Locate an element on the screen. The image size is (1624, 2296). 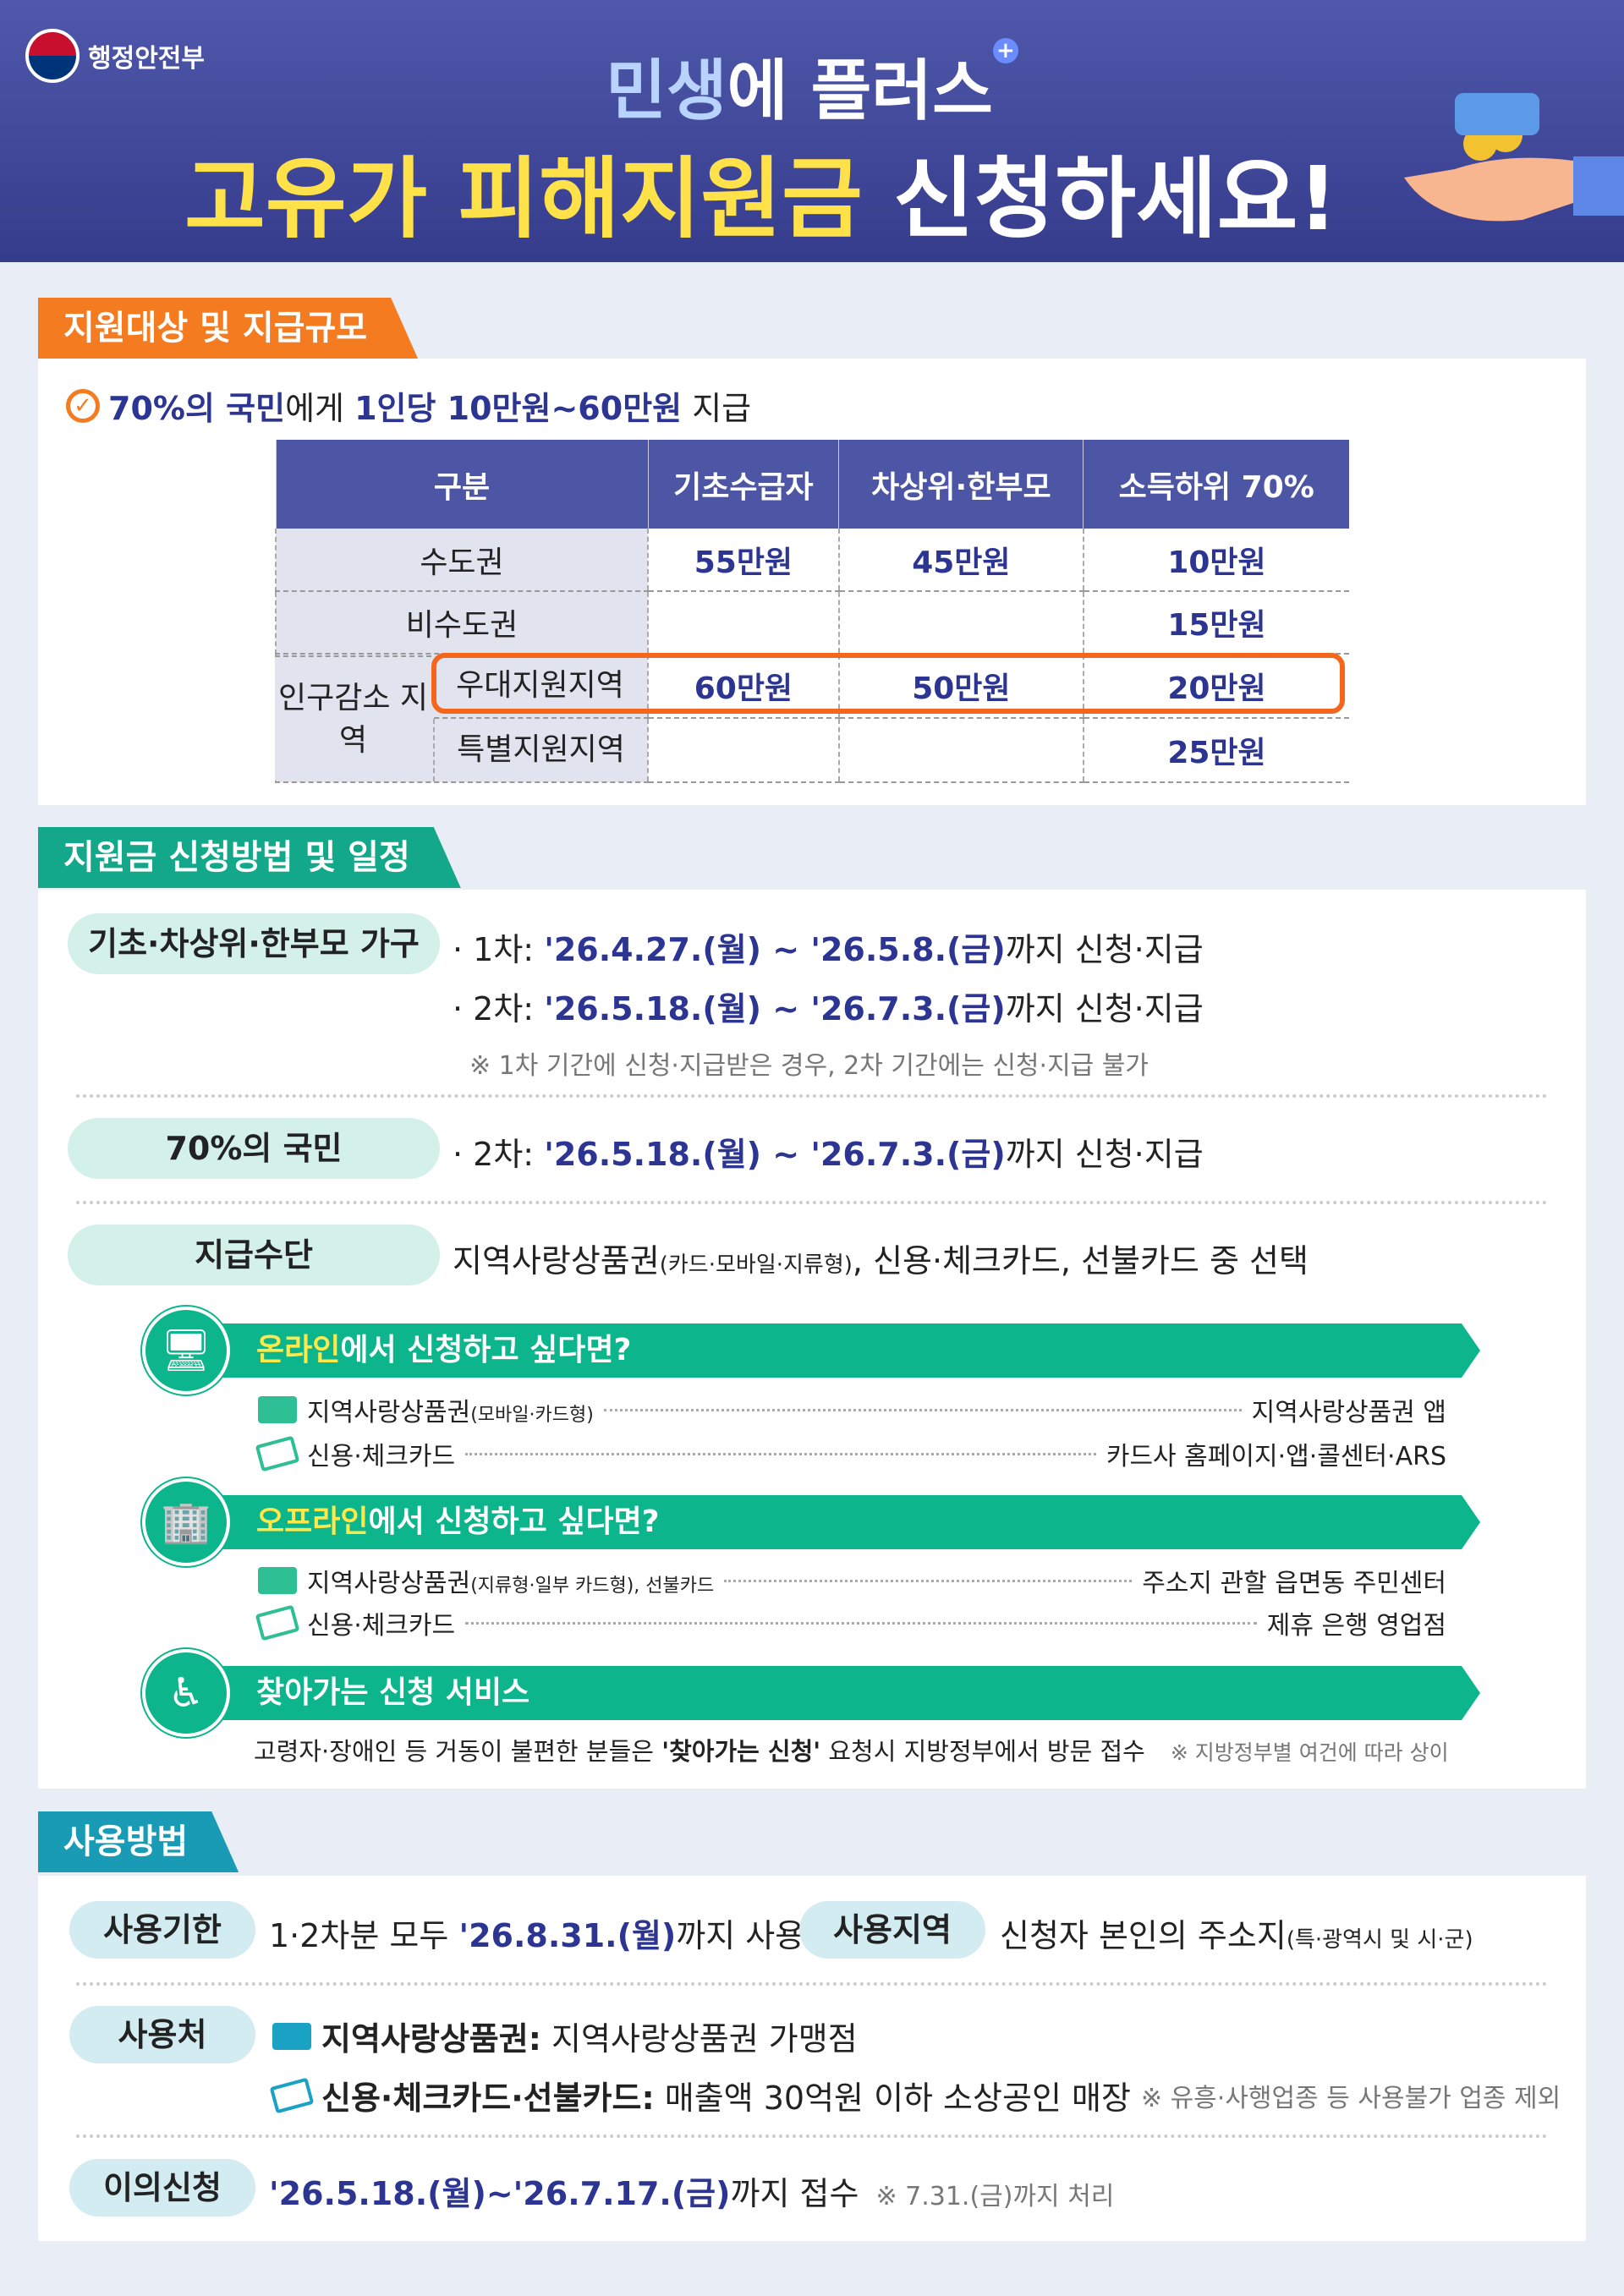
row-label: 우대지원지역 is located at coordinates (540, 686).